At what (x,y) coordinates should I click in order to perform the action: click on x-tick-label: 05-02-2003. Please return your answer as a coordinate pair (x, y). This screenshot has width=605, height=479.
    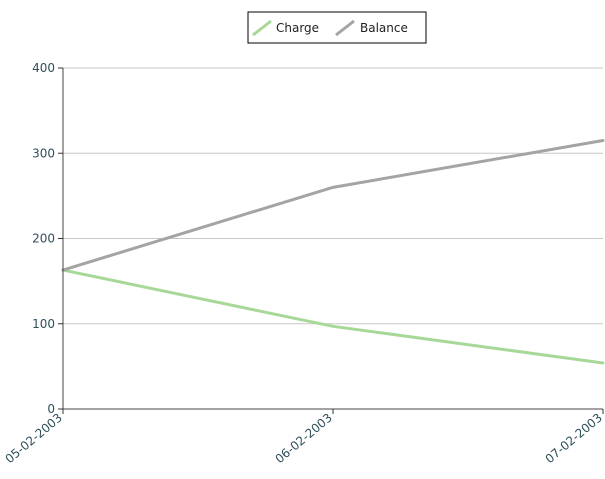
    Looking at the image, I should click on (33, 439).